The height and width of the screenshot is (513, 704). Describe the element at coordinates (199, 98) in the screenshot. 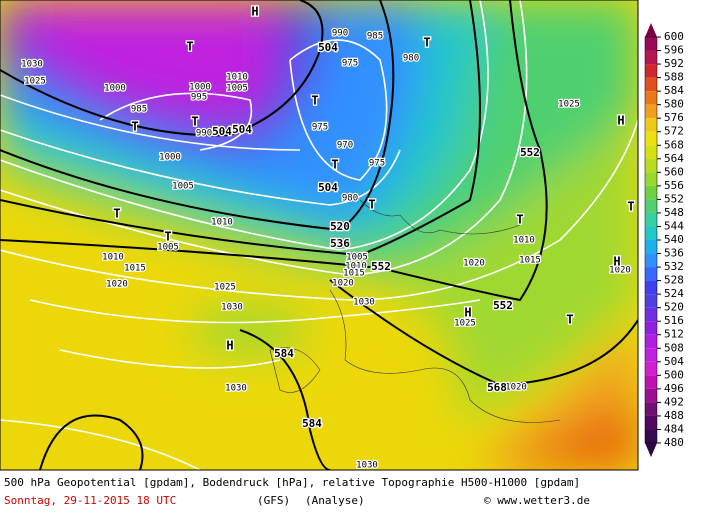

I see `pressure-label: 995` at that location.